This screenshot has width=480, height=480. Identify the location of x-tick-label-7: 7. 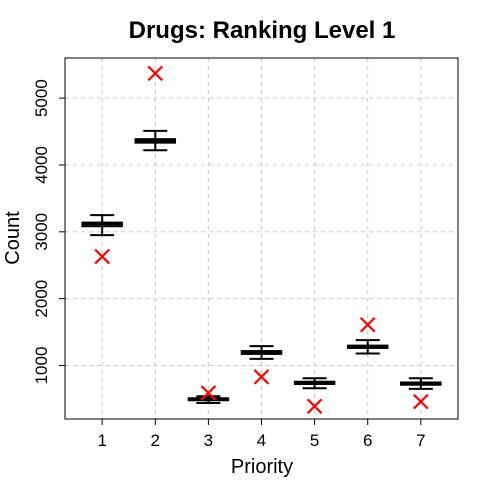
(420, 440).